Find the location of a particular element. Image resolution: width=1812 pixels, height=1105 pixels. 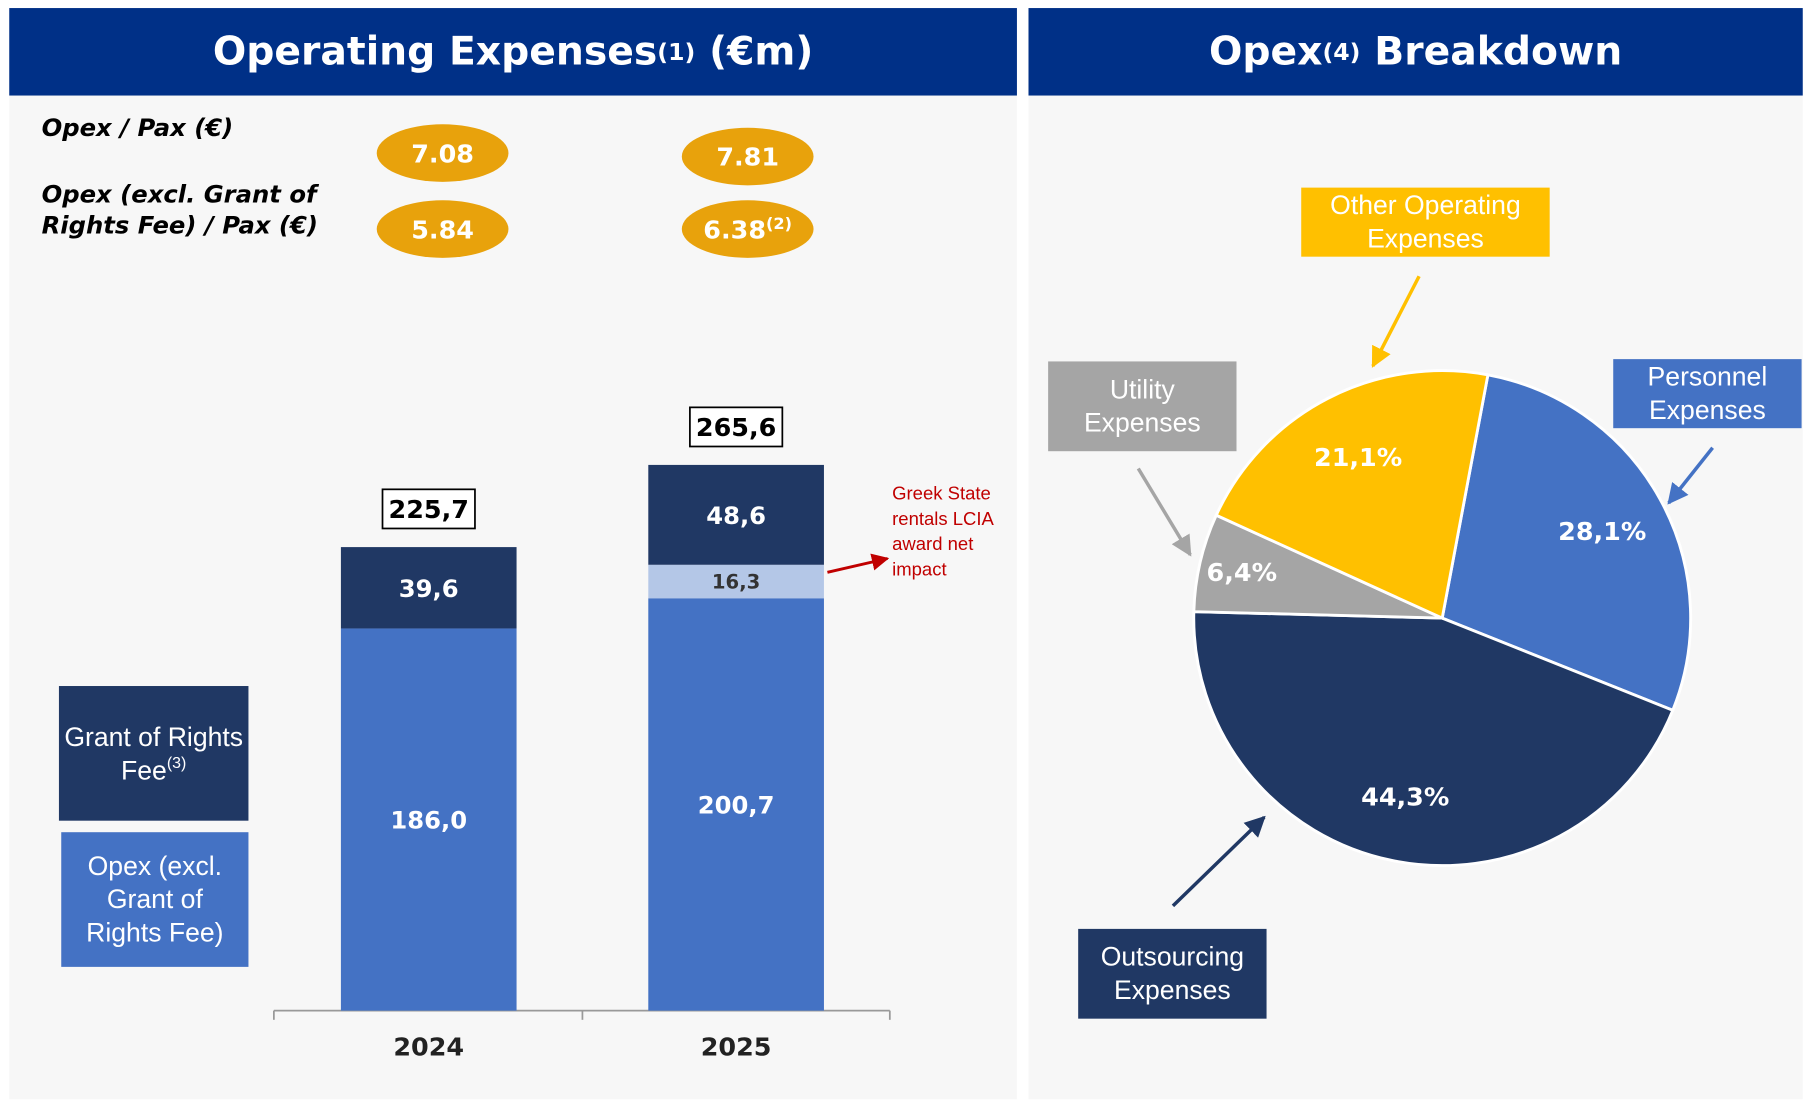

metric-value: 6.38(2) is located at coordinates (747, 229).